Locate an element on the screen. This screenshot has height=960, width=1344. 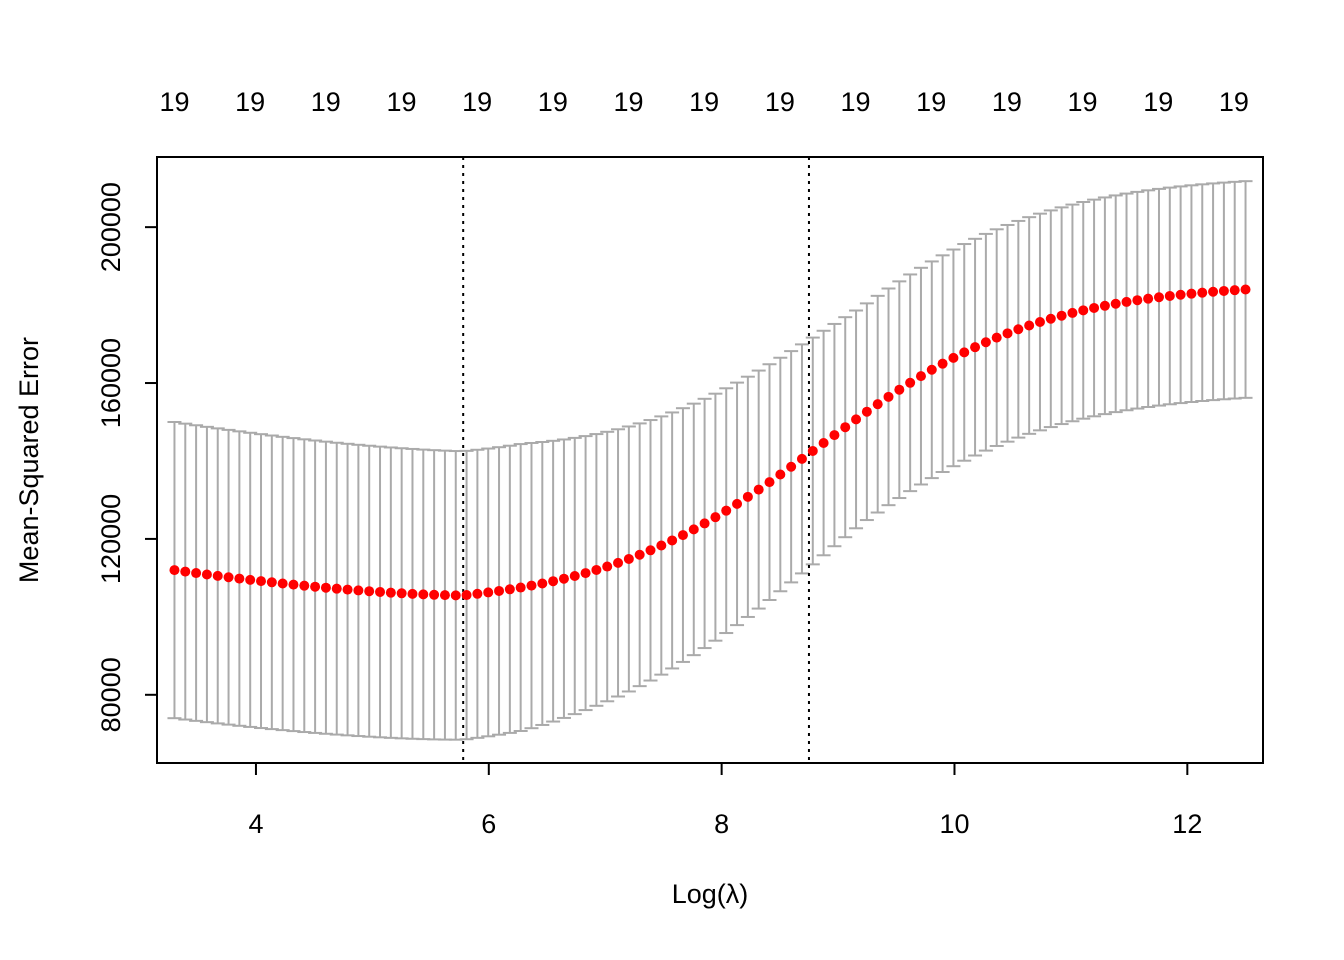
x-axis-label: Log(λ) is located at coordinates (710, 894).